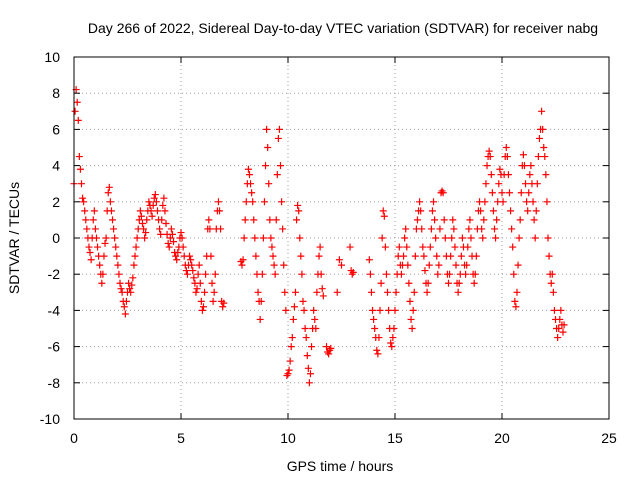 The height and width of the screenshot is (480, 640). Describe the element at coordinates (50, 419) in the screenshot. I see `y-tick-label: -10` at that location.